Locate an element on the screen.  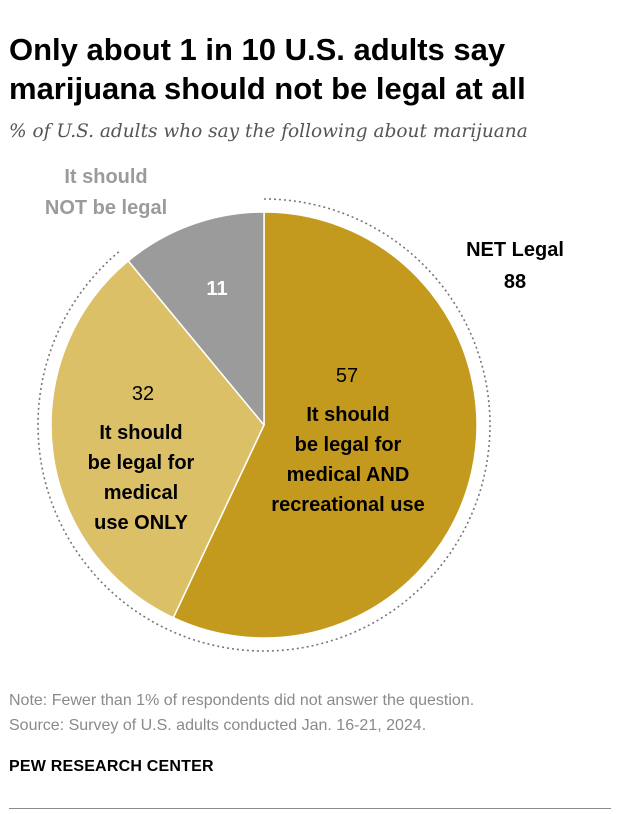
slice-label-2: use ONLY is located at coordinates (141, 523).